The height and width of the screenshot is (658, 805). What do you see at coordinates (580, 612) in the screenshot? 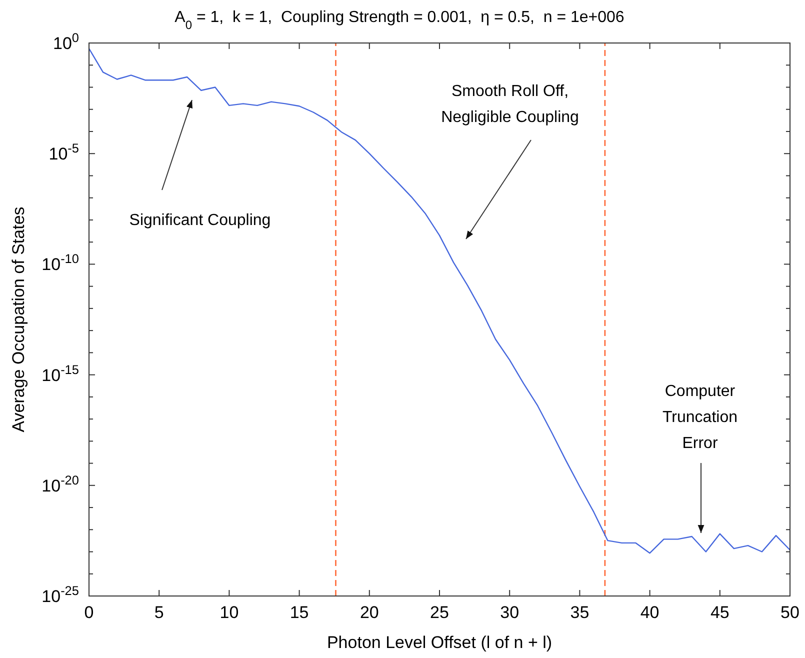
I see `x-tick-label: 35` at bounding box center [580, 612].